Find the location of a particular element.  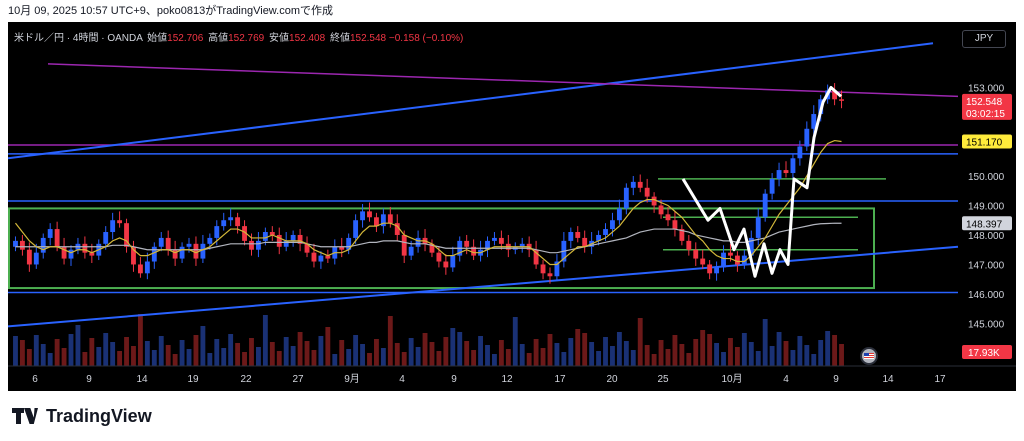

x-tick-label: 9 is located at coordinates (836, 379).